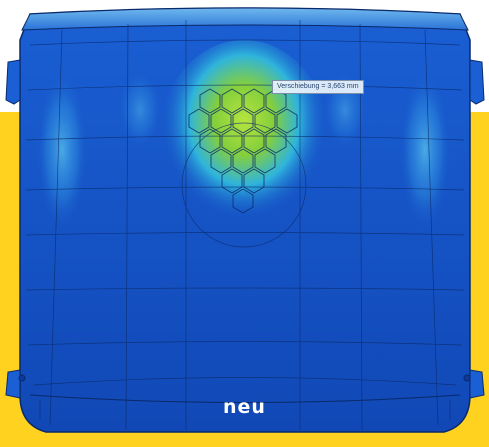 The height and width of the screenshot is (447, 489). What do you see at coordinates (467, 378) in the screenshot?
I see `right-bolt` at bounding box center [467, 378].